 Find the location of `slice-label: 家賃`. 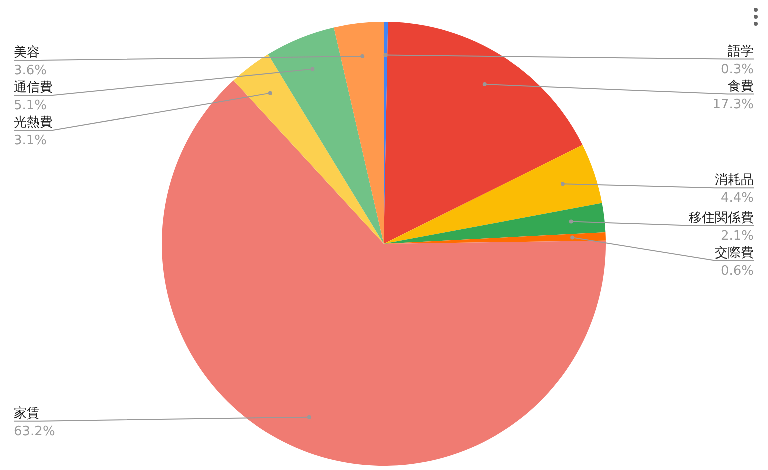

slice-label: 家賃 is located at coordinates (27, 413).